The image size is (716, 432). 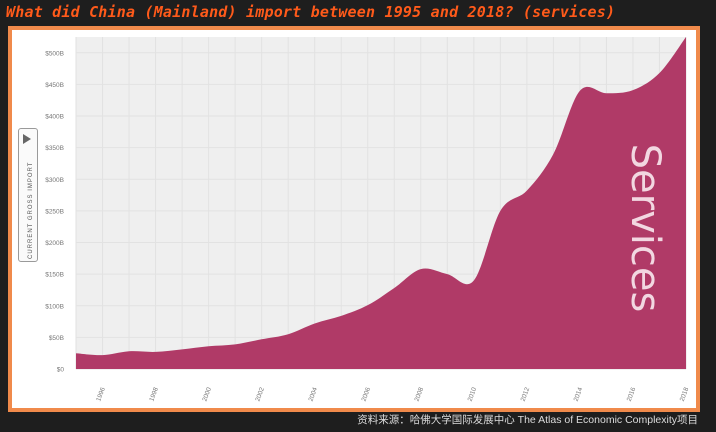 What do you see at coordinates (54, 275) in the screenshot?
I see `y-tick-label: $150B` at bounding box center [54, 275].